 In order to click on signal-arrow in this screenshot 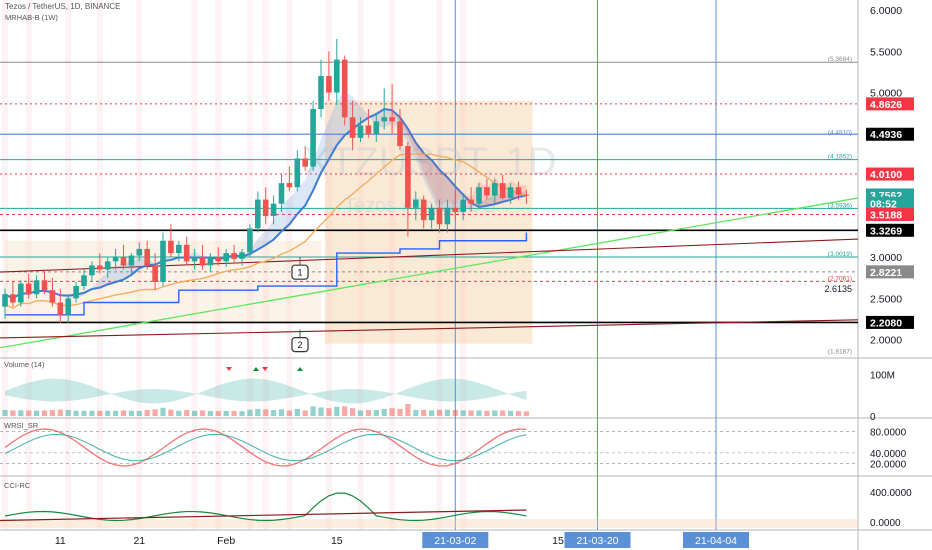, I will do `click(300, 369)`.